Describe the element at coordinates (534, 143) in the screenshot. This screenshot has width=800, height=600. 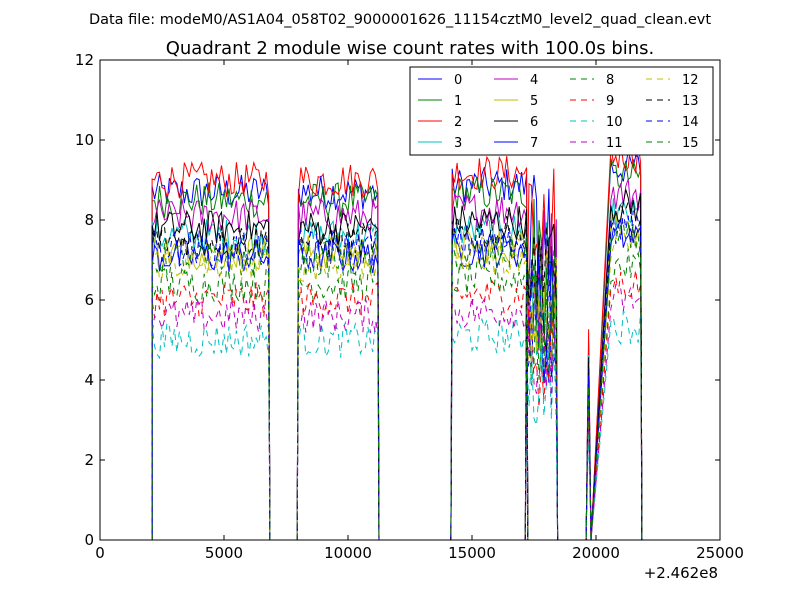
I see `legend-label-7: 7` at that location.